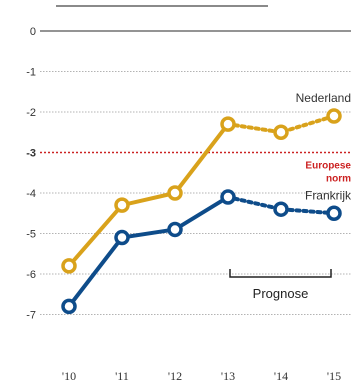 The height and width of the screenshot is (385, 351). What do you see at coordinates (328, 195) in the screenshot?
I see `series-label: Frankrijk` at bounding box center [328, 195].